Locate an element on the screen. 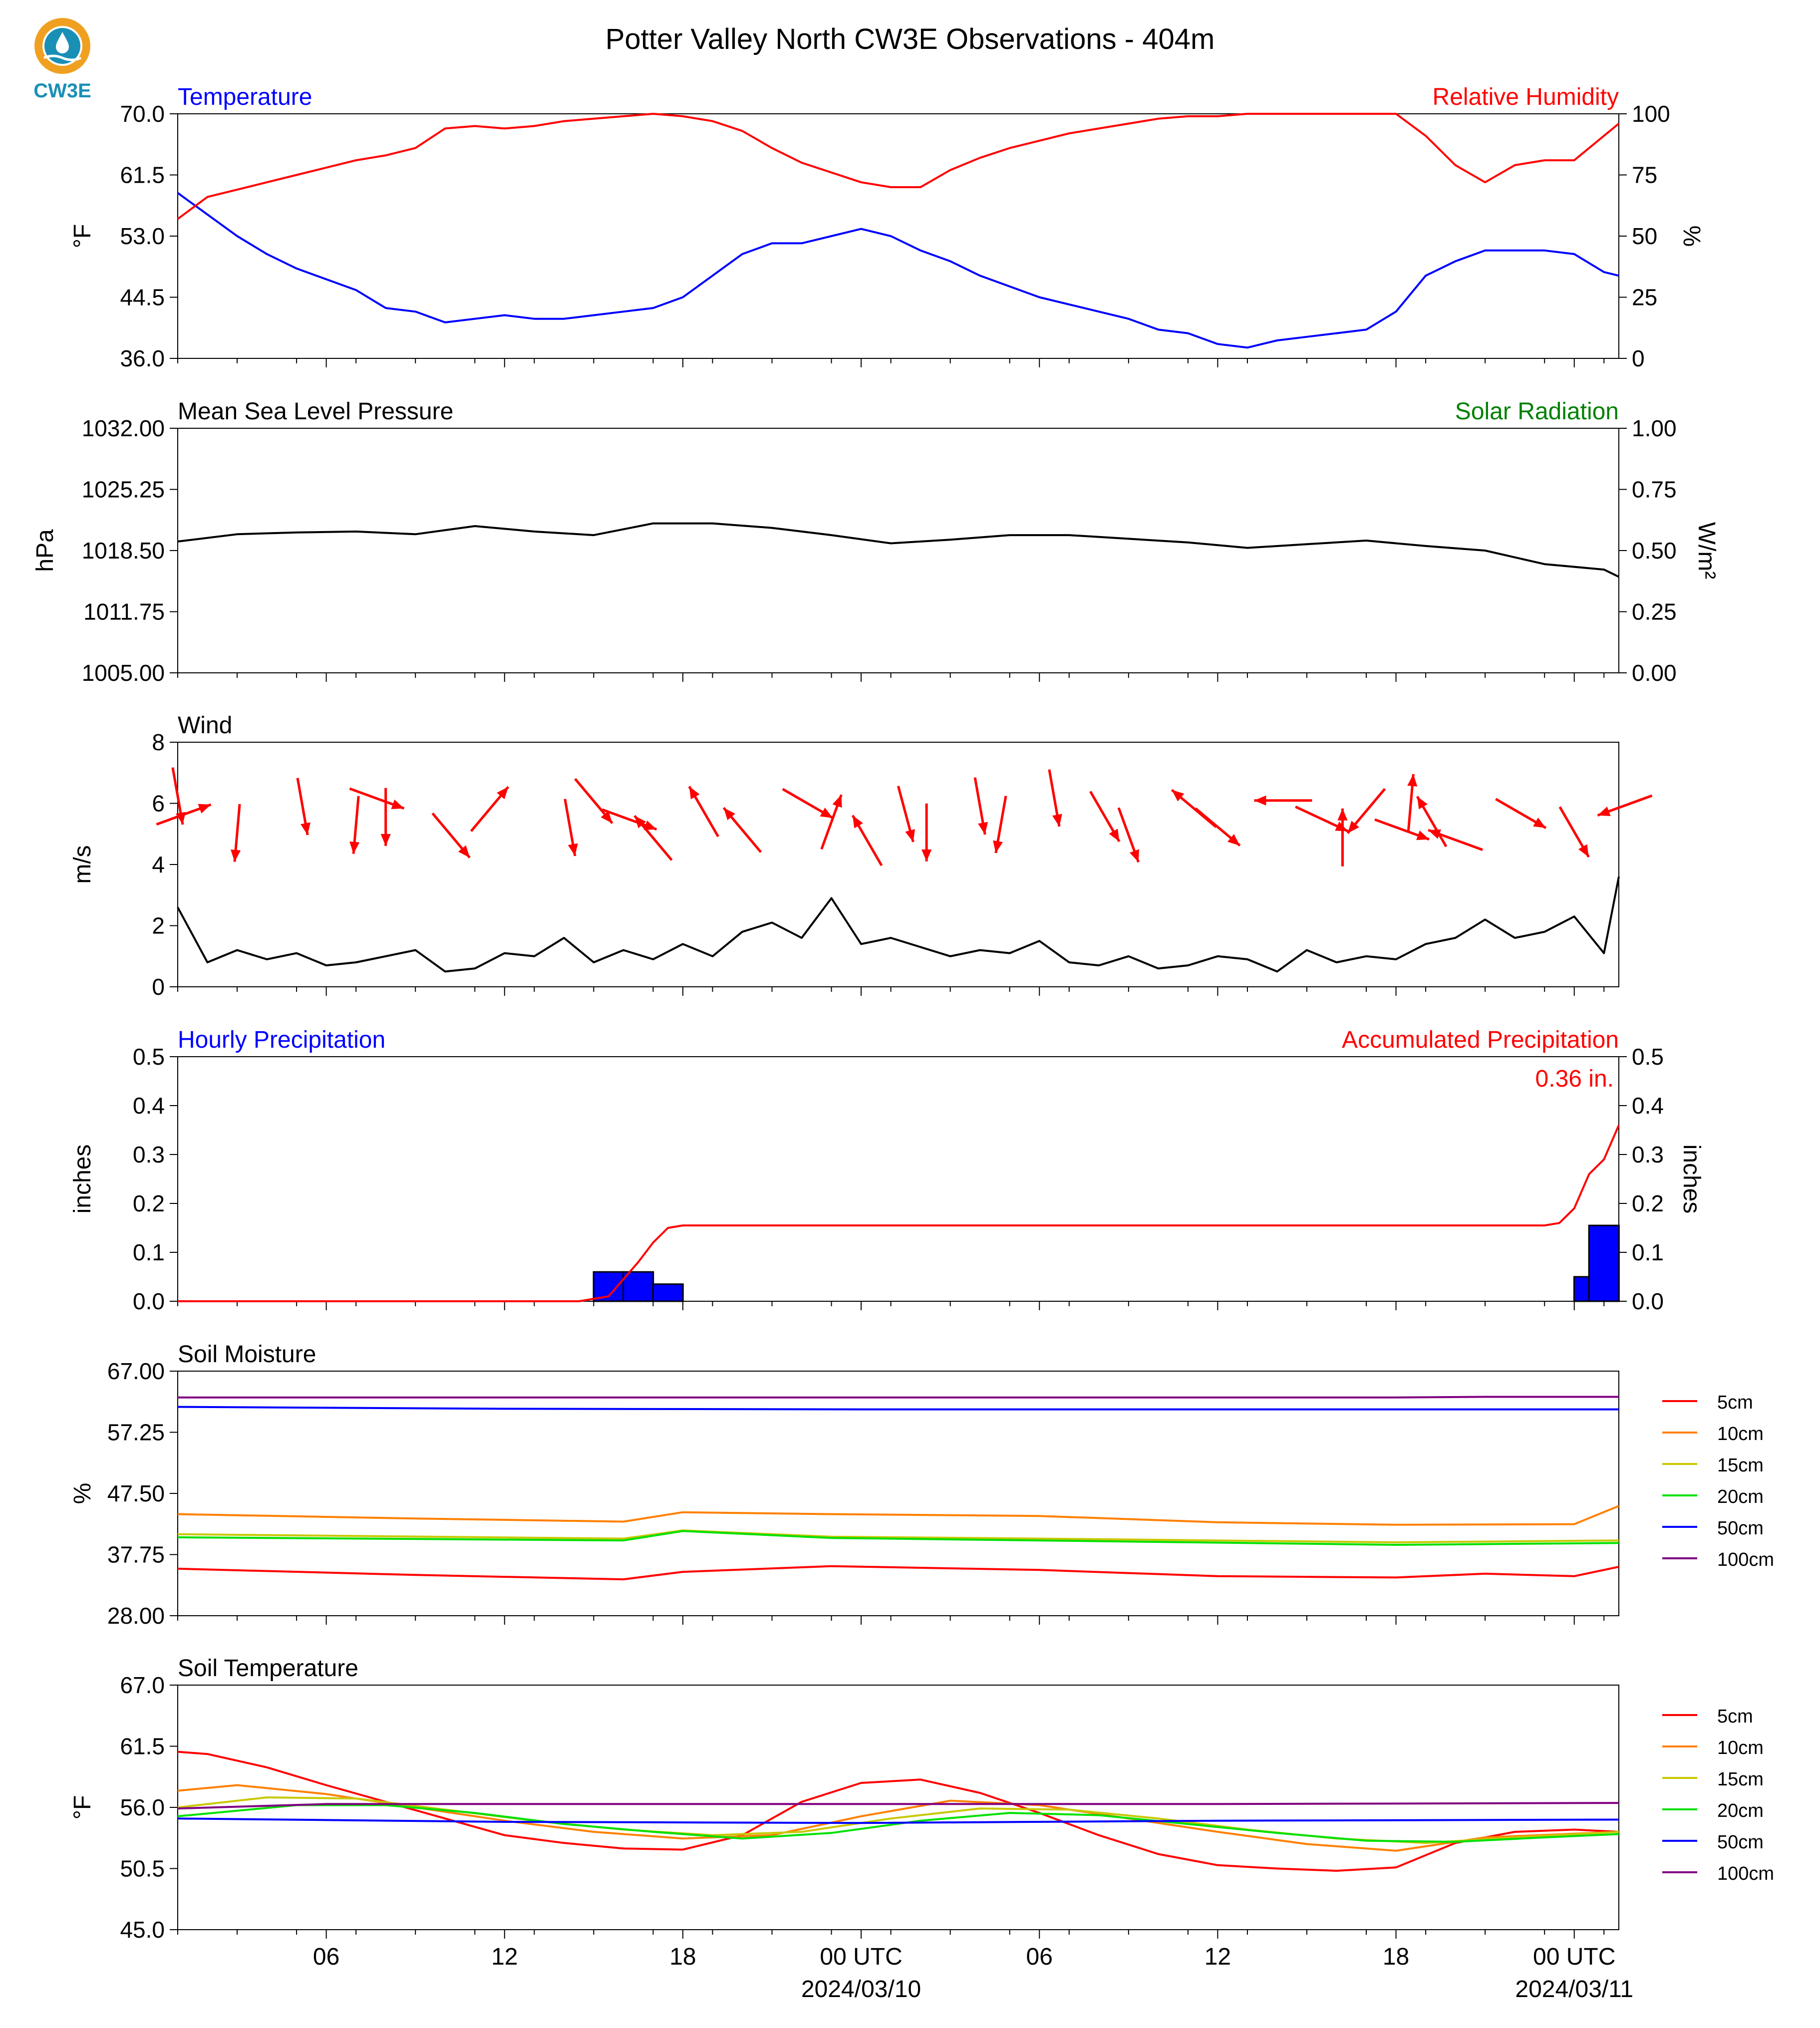 This screenshot has width=1820, height=2028. x-tick-label: 00 UTC is located at coordinates (861, 1957).